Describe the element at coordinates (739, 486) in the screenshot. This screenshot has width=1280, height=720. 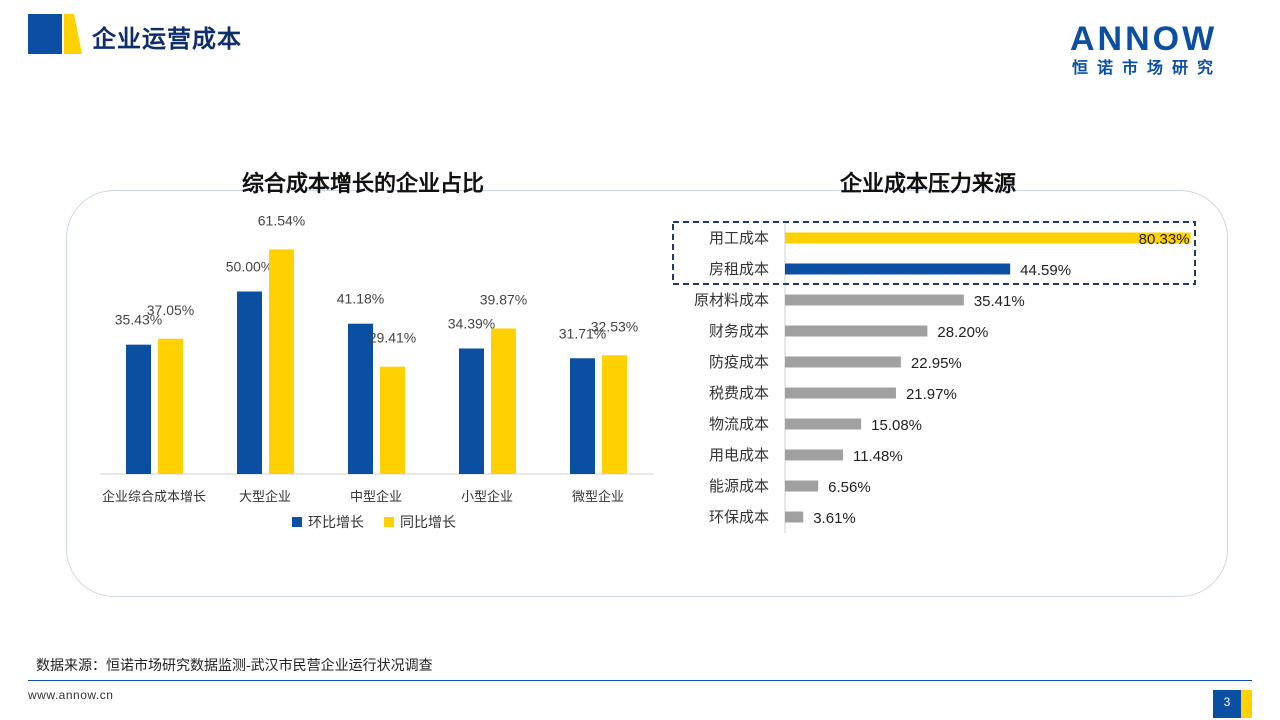
I see `category-label: 能源成本` at that location.